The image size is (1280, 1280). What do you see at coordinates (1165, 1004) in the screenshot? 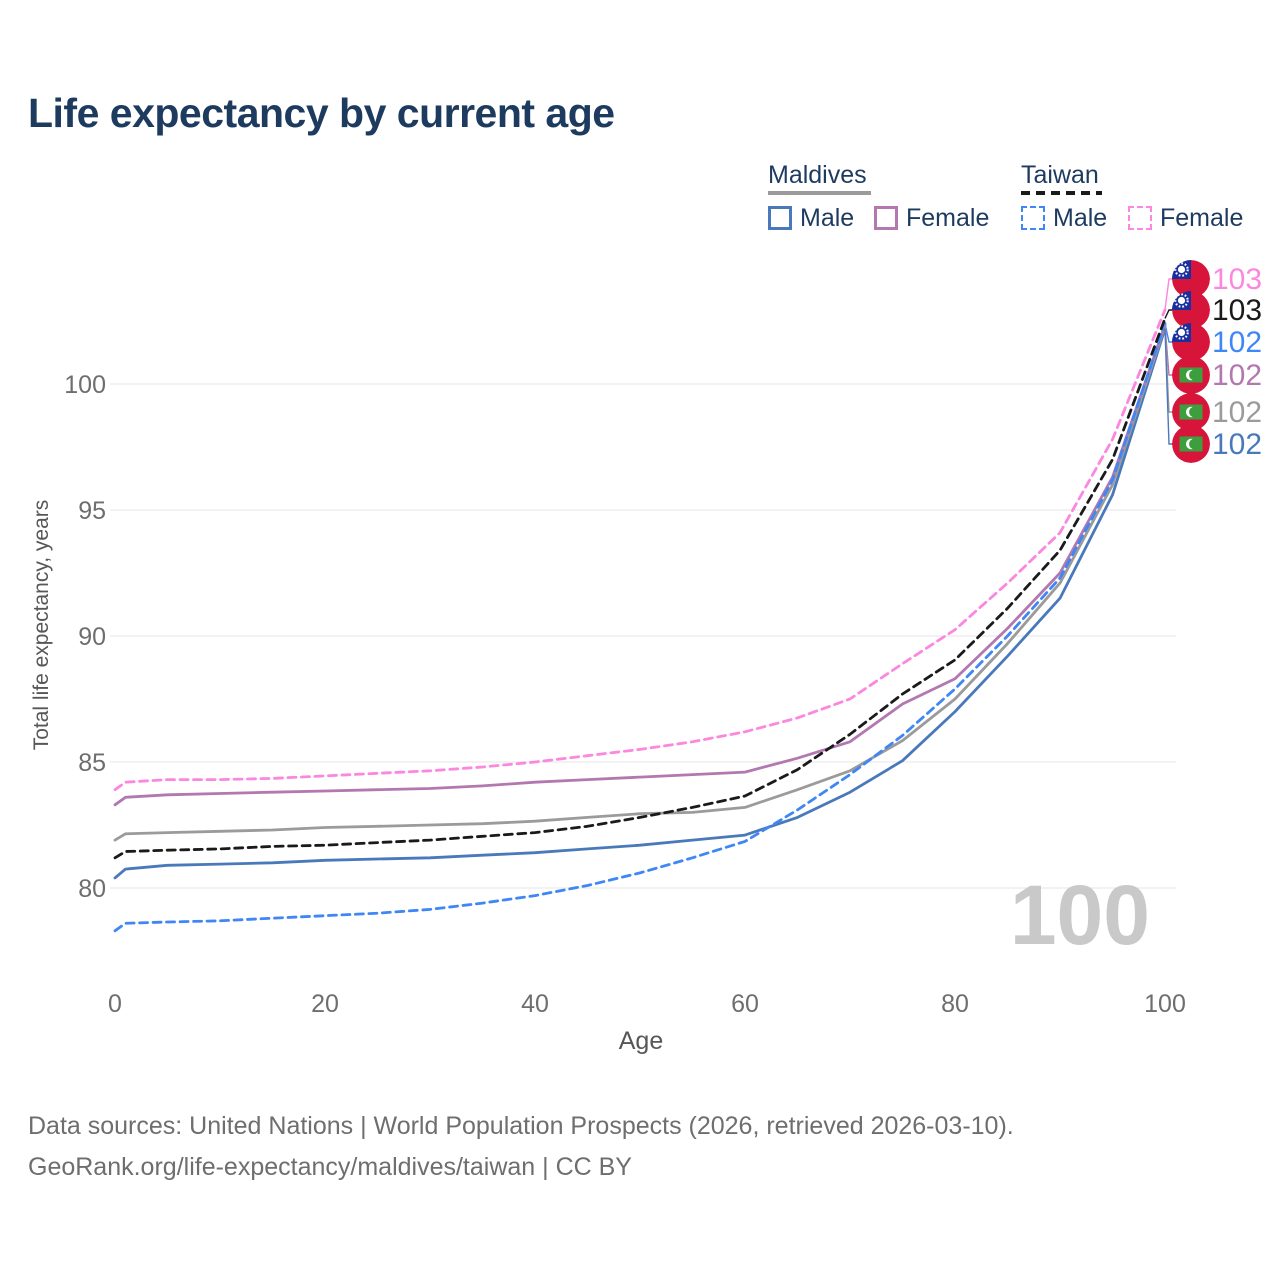
I see `x-tick-100: 100` at bounding box center [1165, 1004].